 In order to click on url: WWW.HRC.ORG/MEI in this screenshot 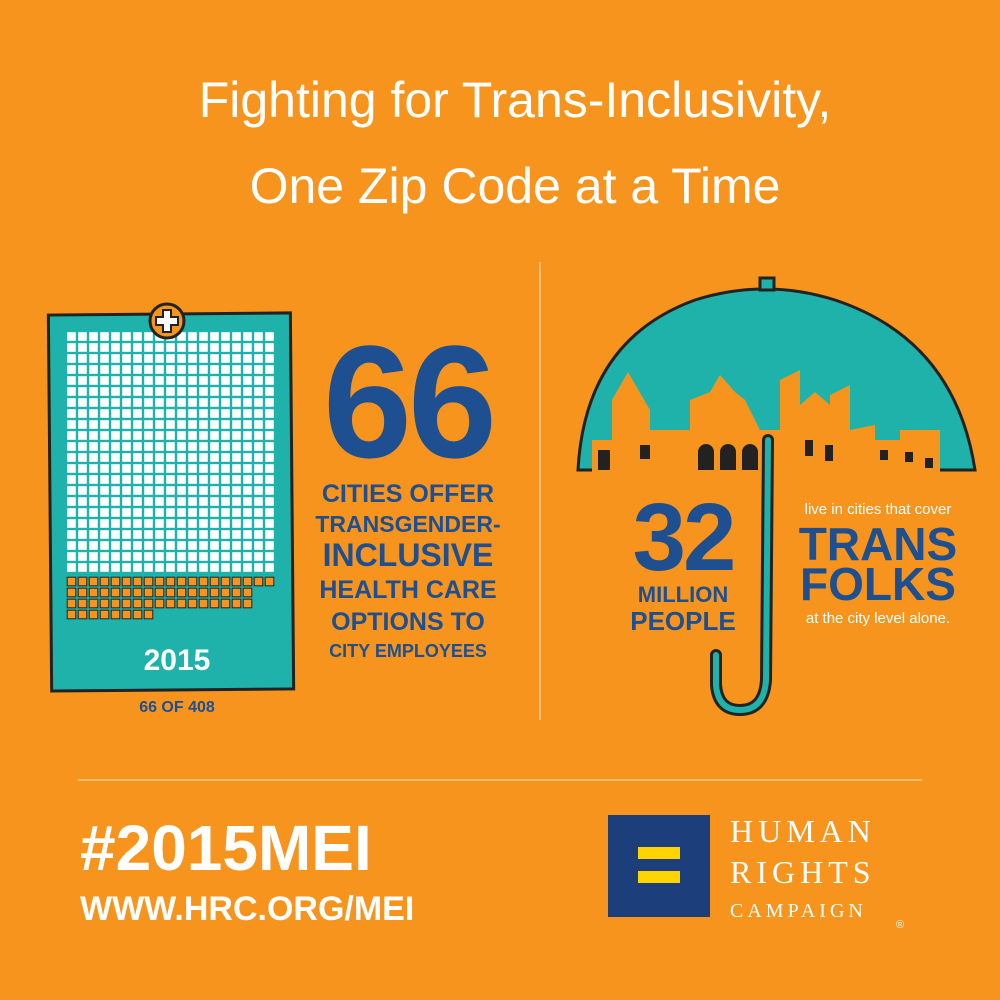, I will do `click(247, 909)`.